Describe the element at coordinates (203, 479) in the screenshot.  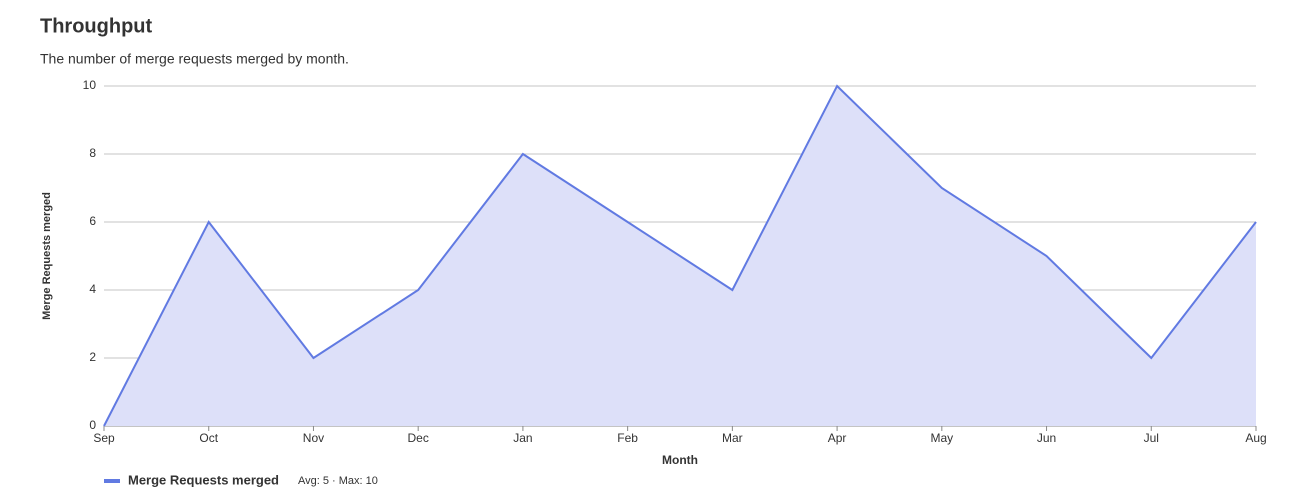
I see `legend-label: Merge Requests merged` at that location.